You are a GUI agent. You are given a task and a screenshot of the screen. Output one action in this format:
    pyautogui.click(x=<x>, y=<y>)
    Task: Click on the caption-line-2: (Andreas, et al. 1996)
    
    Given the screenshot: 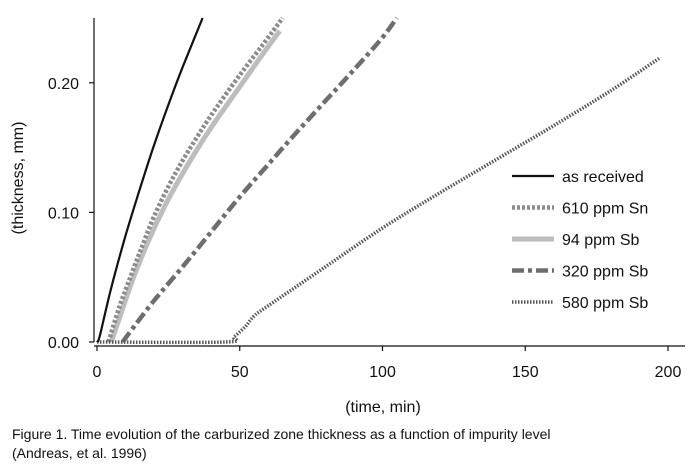 What is the action you would take?
    pyautogui.click(x=79, y=453)
    